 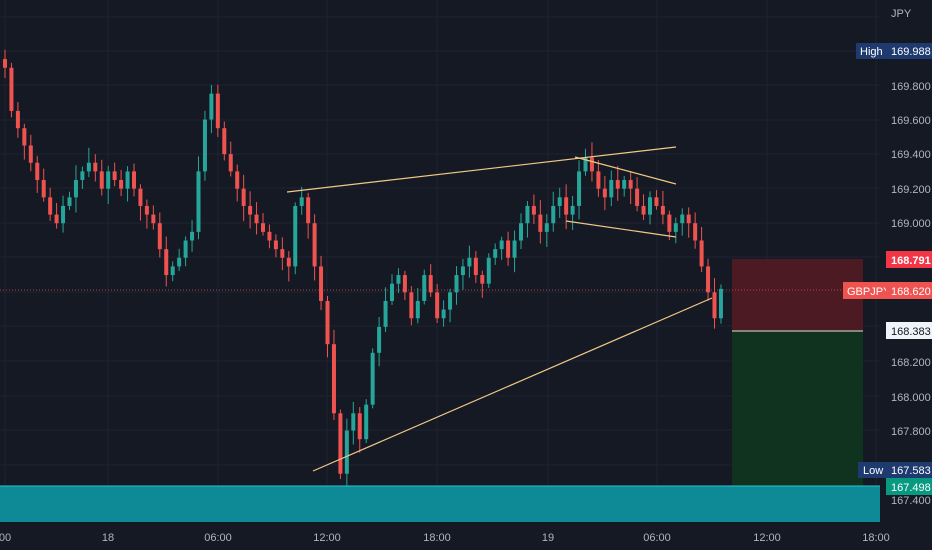 I want to click on time-tick: 12:00, so click(x=767, y=538).